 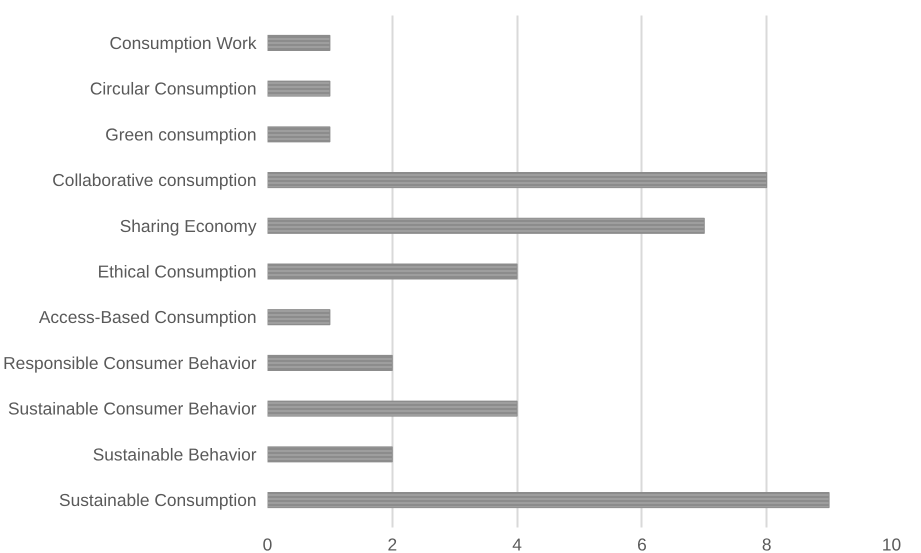 What do you see at coordinates (188, 226) in the screenshot?
I see `y-tick-label: Sharing Economy` at bounding box center [188, 226].